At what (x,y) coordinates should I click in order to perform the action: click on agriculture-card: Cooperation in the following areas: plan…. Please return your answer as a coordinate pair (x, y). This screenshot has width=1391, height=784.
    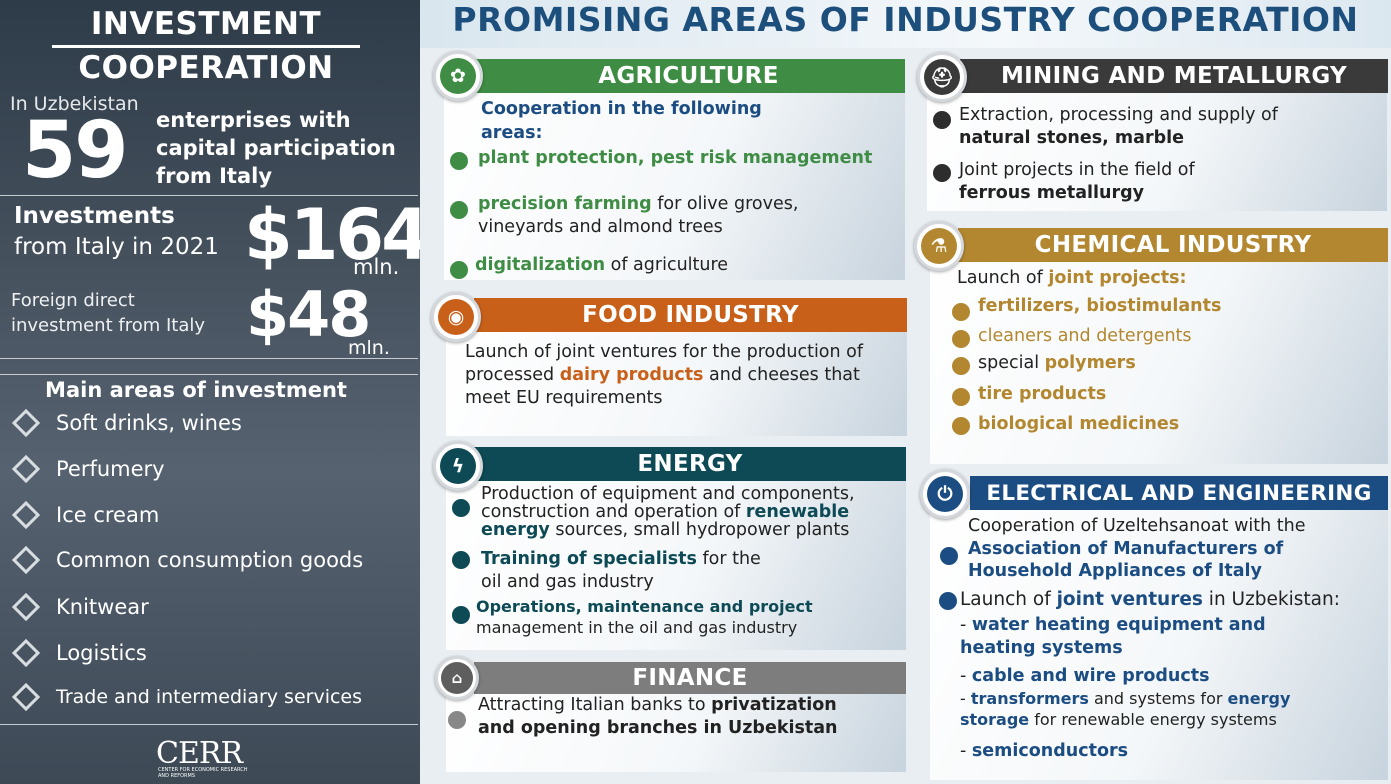
    Looking at the image, I should click on (674, 186).